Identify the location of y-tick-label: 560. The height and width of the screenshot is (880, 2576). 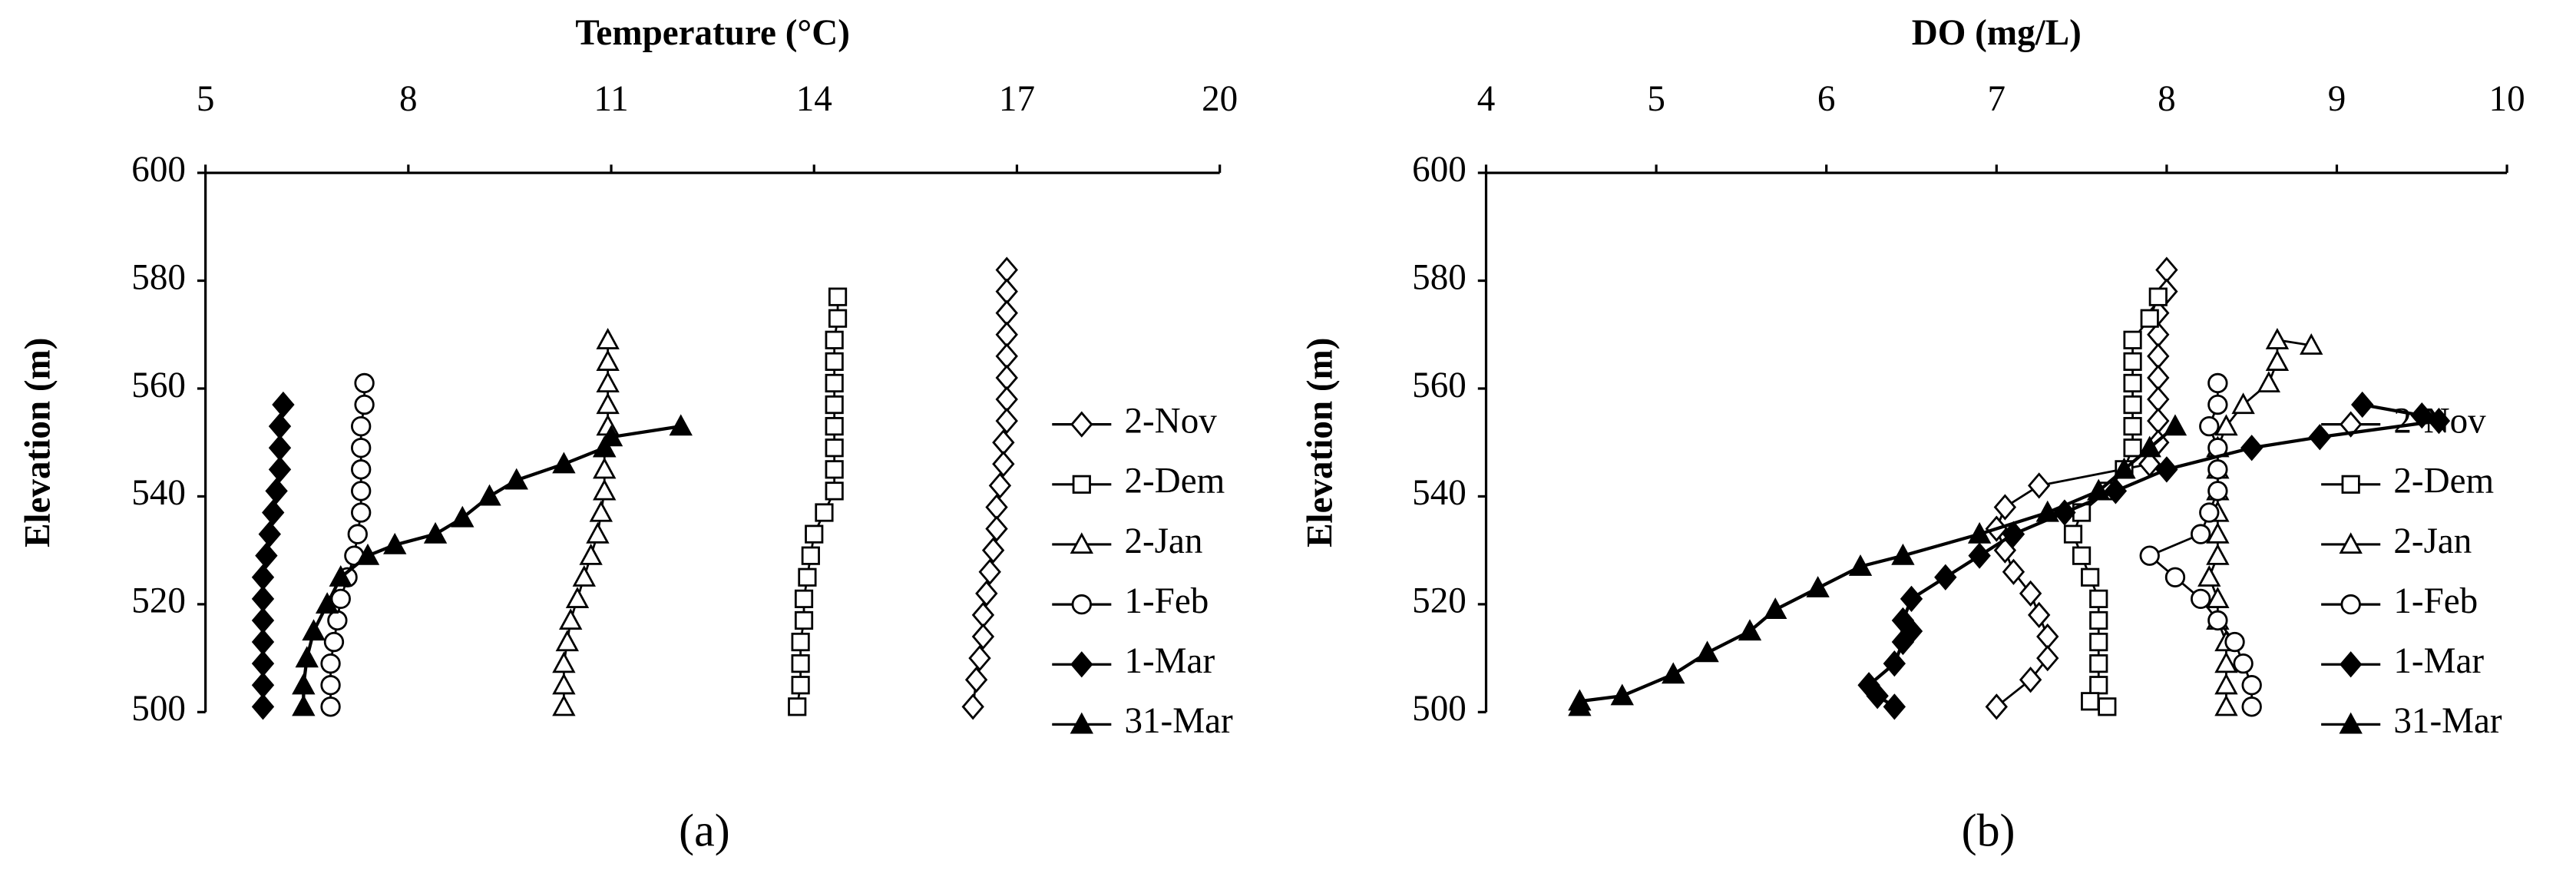
(158, 385).